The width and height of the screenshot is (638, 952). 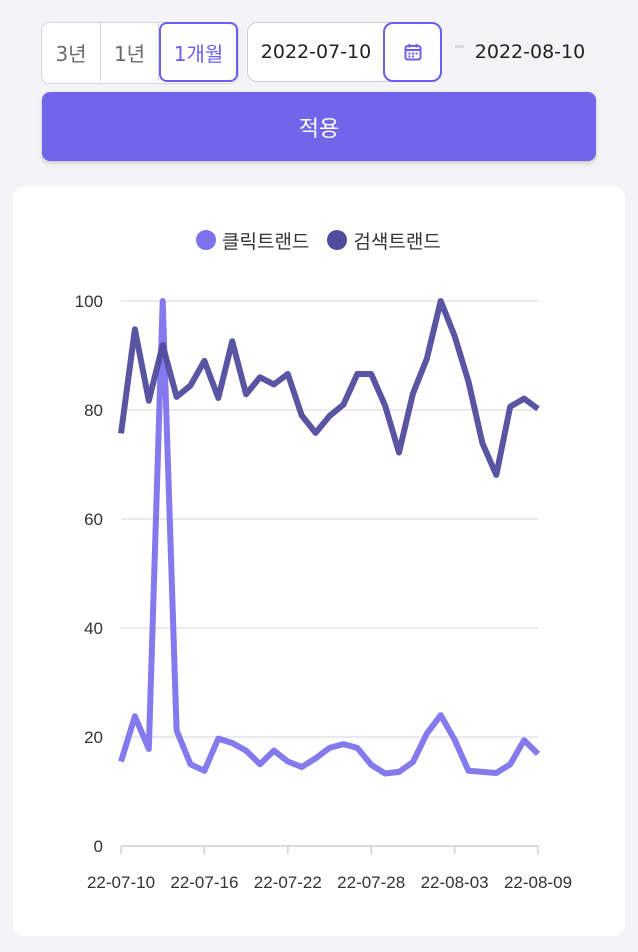 What do you see at coordinates (316, 52) in the screenshot?
I see `start-date-value: 2022-07-10` at bounding box center [316, 52].